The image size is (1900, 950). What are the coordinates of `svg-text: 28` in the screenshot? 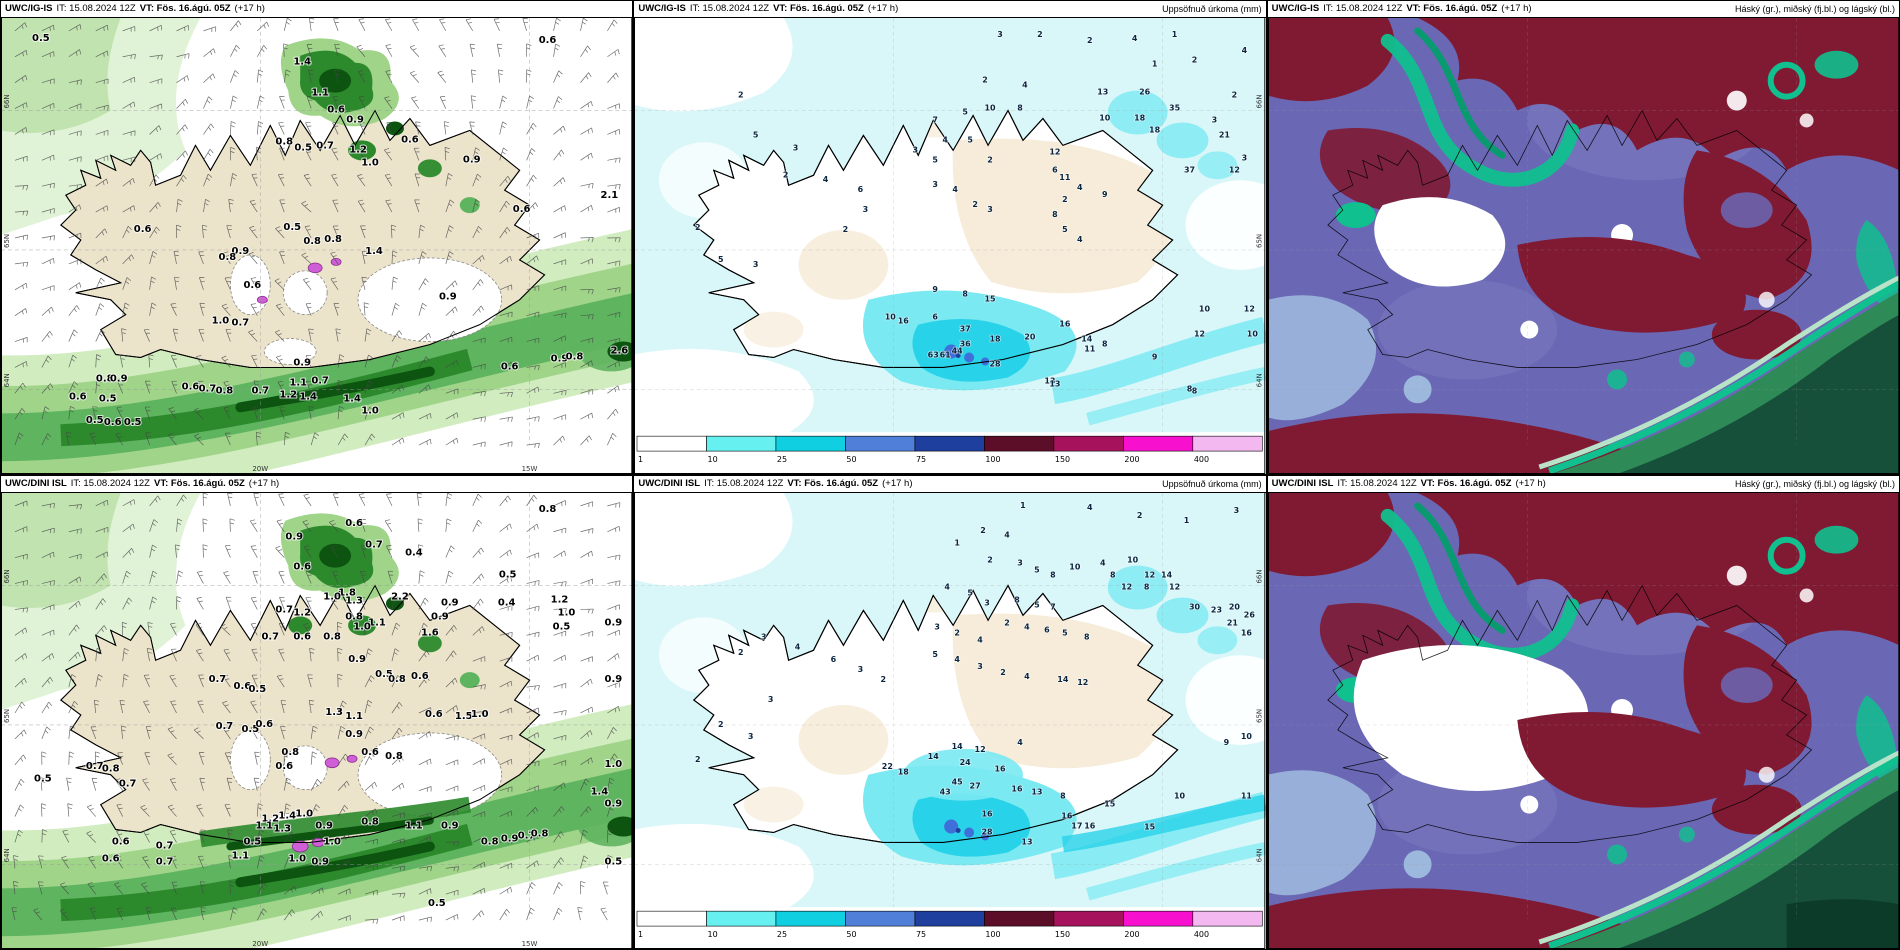 It's located at (988, 831).